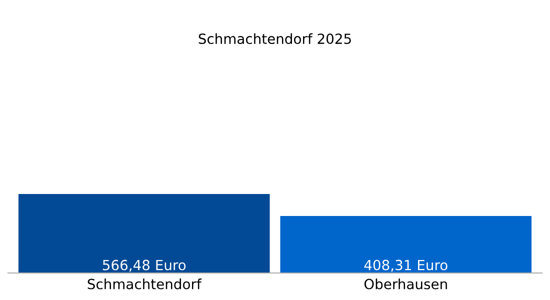 The width and height of the screenshot is (550, 300). What do you see at coordinates (406, 266) in the screenshot?
I see `data-label: 408,31 Euro` at bounding box center [406, 266].